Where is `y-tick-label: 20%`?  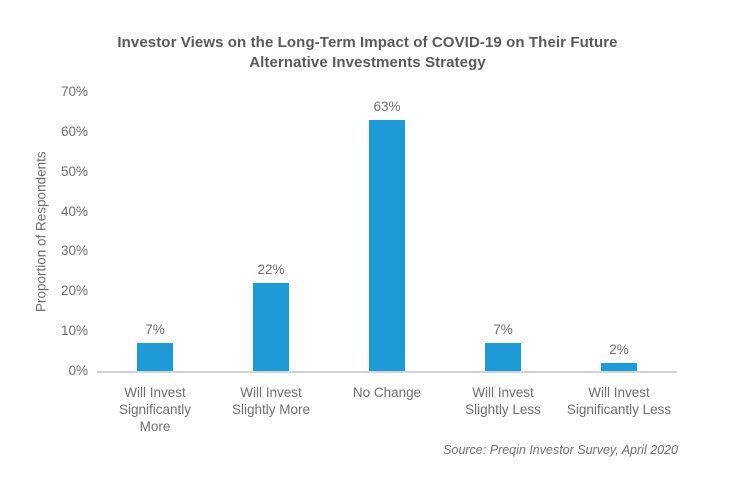
y-tick-label: 20% is located at coordinates (74, 291).